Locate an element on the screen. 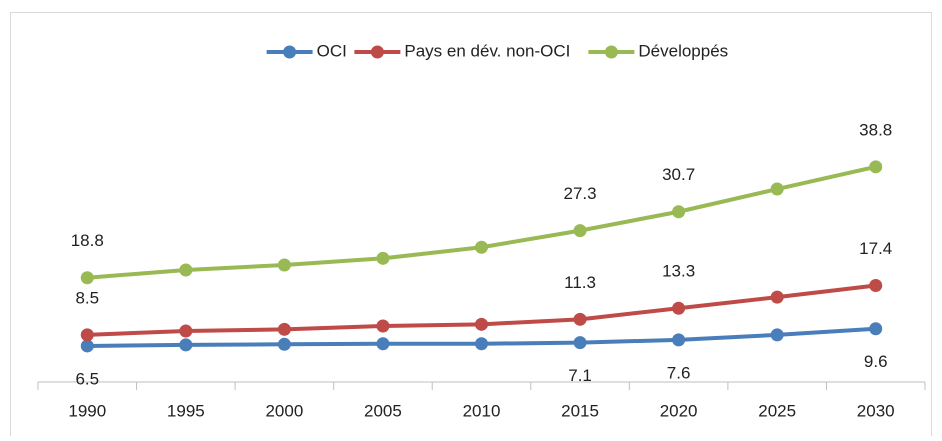 The width and height of the screenshot is (942, 441). x-tick-label: 2025 is located at coordinates (777, 410).